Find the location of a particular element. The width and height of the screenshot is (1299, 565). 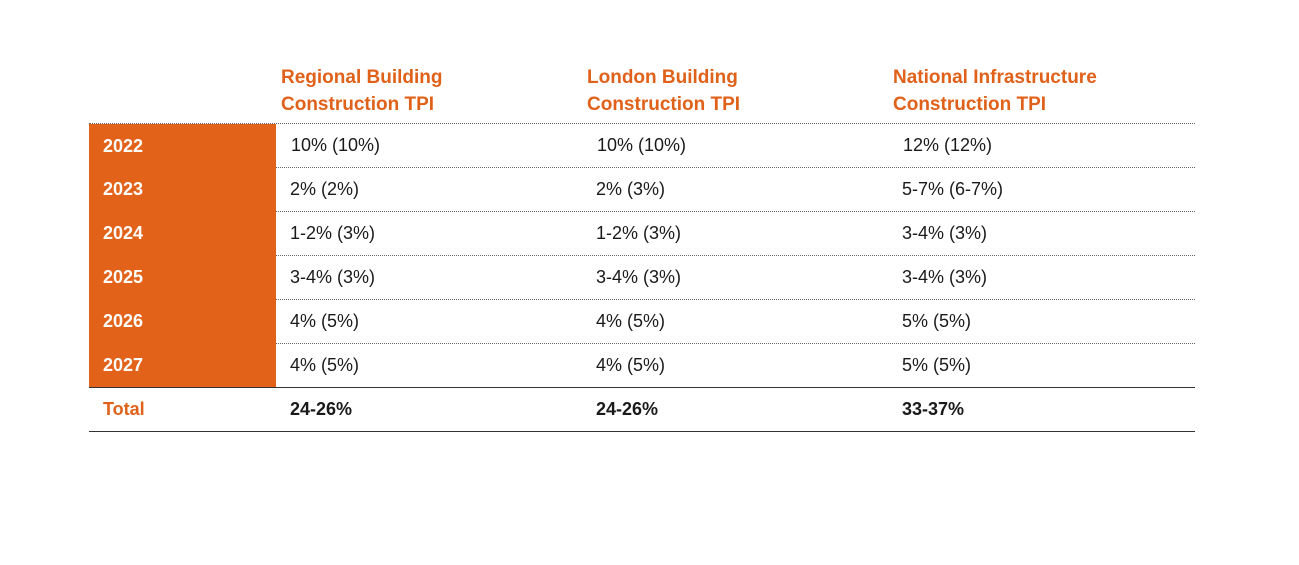

value-cell: 12% (12%) is located at coordinates (948, 145).